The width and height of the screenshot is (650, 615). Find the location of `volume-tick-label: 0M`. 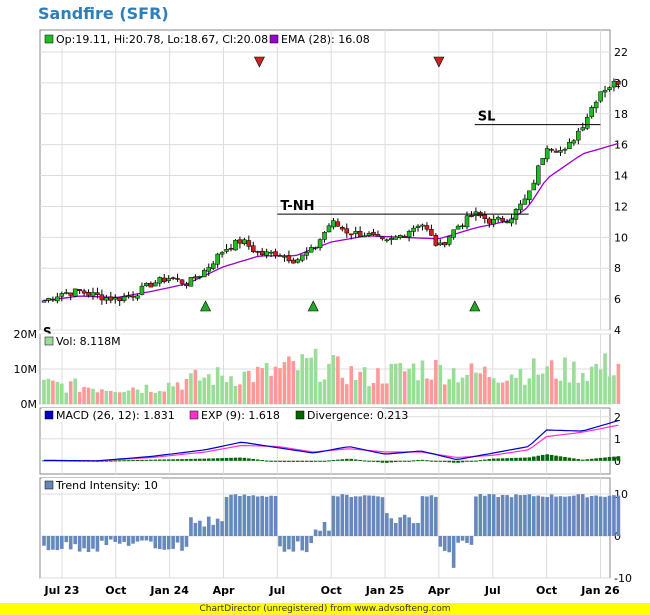

volume-tick-label: 0M is located at coordinates (29, 404).